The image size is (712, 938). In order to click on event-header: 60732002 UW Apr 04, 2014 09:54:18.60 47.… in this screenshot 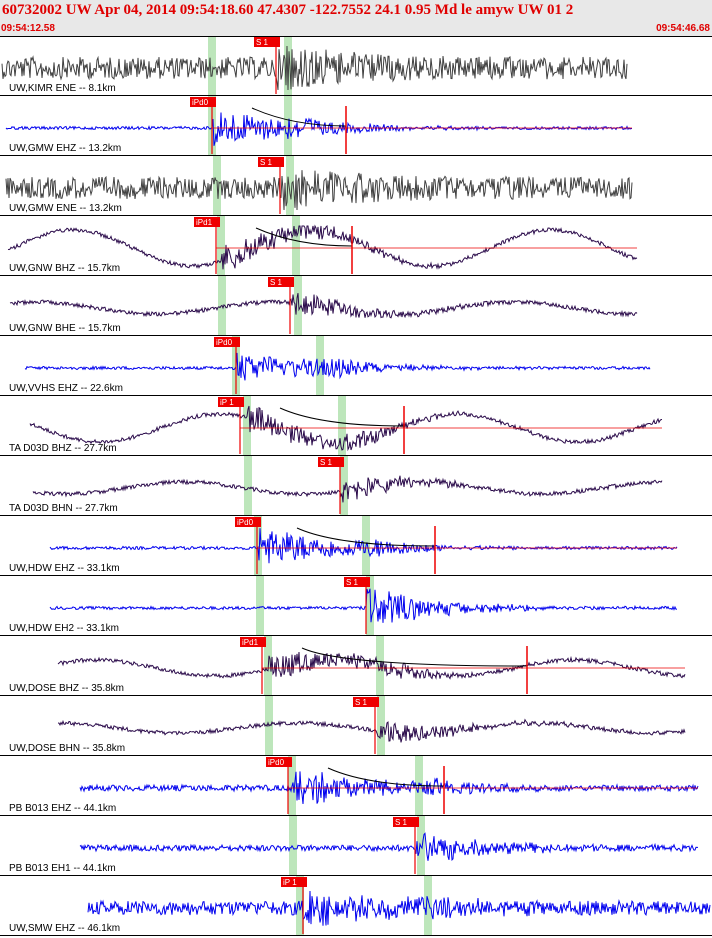, I will do `click(356, 18)`.